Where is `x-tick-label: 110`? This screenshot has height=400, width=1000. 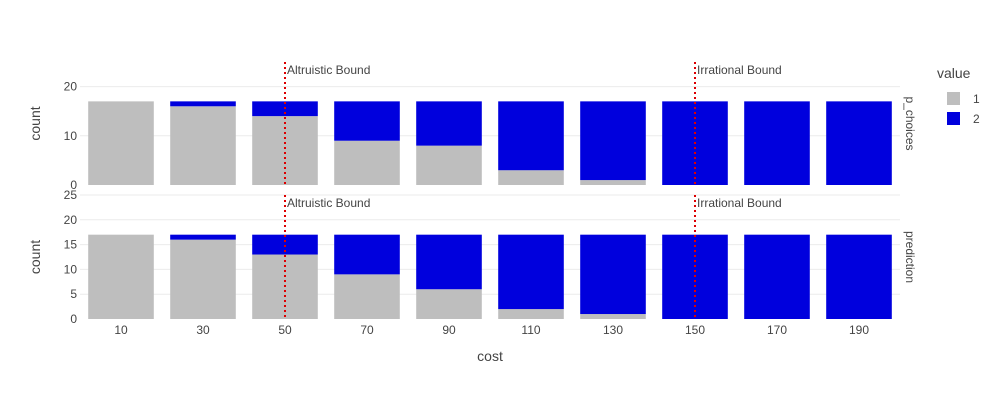
x-tick-label: 110 is located at coordinates (530, 330).